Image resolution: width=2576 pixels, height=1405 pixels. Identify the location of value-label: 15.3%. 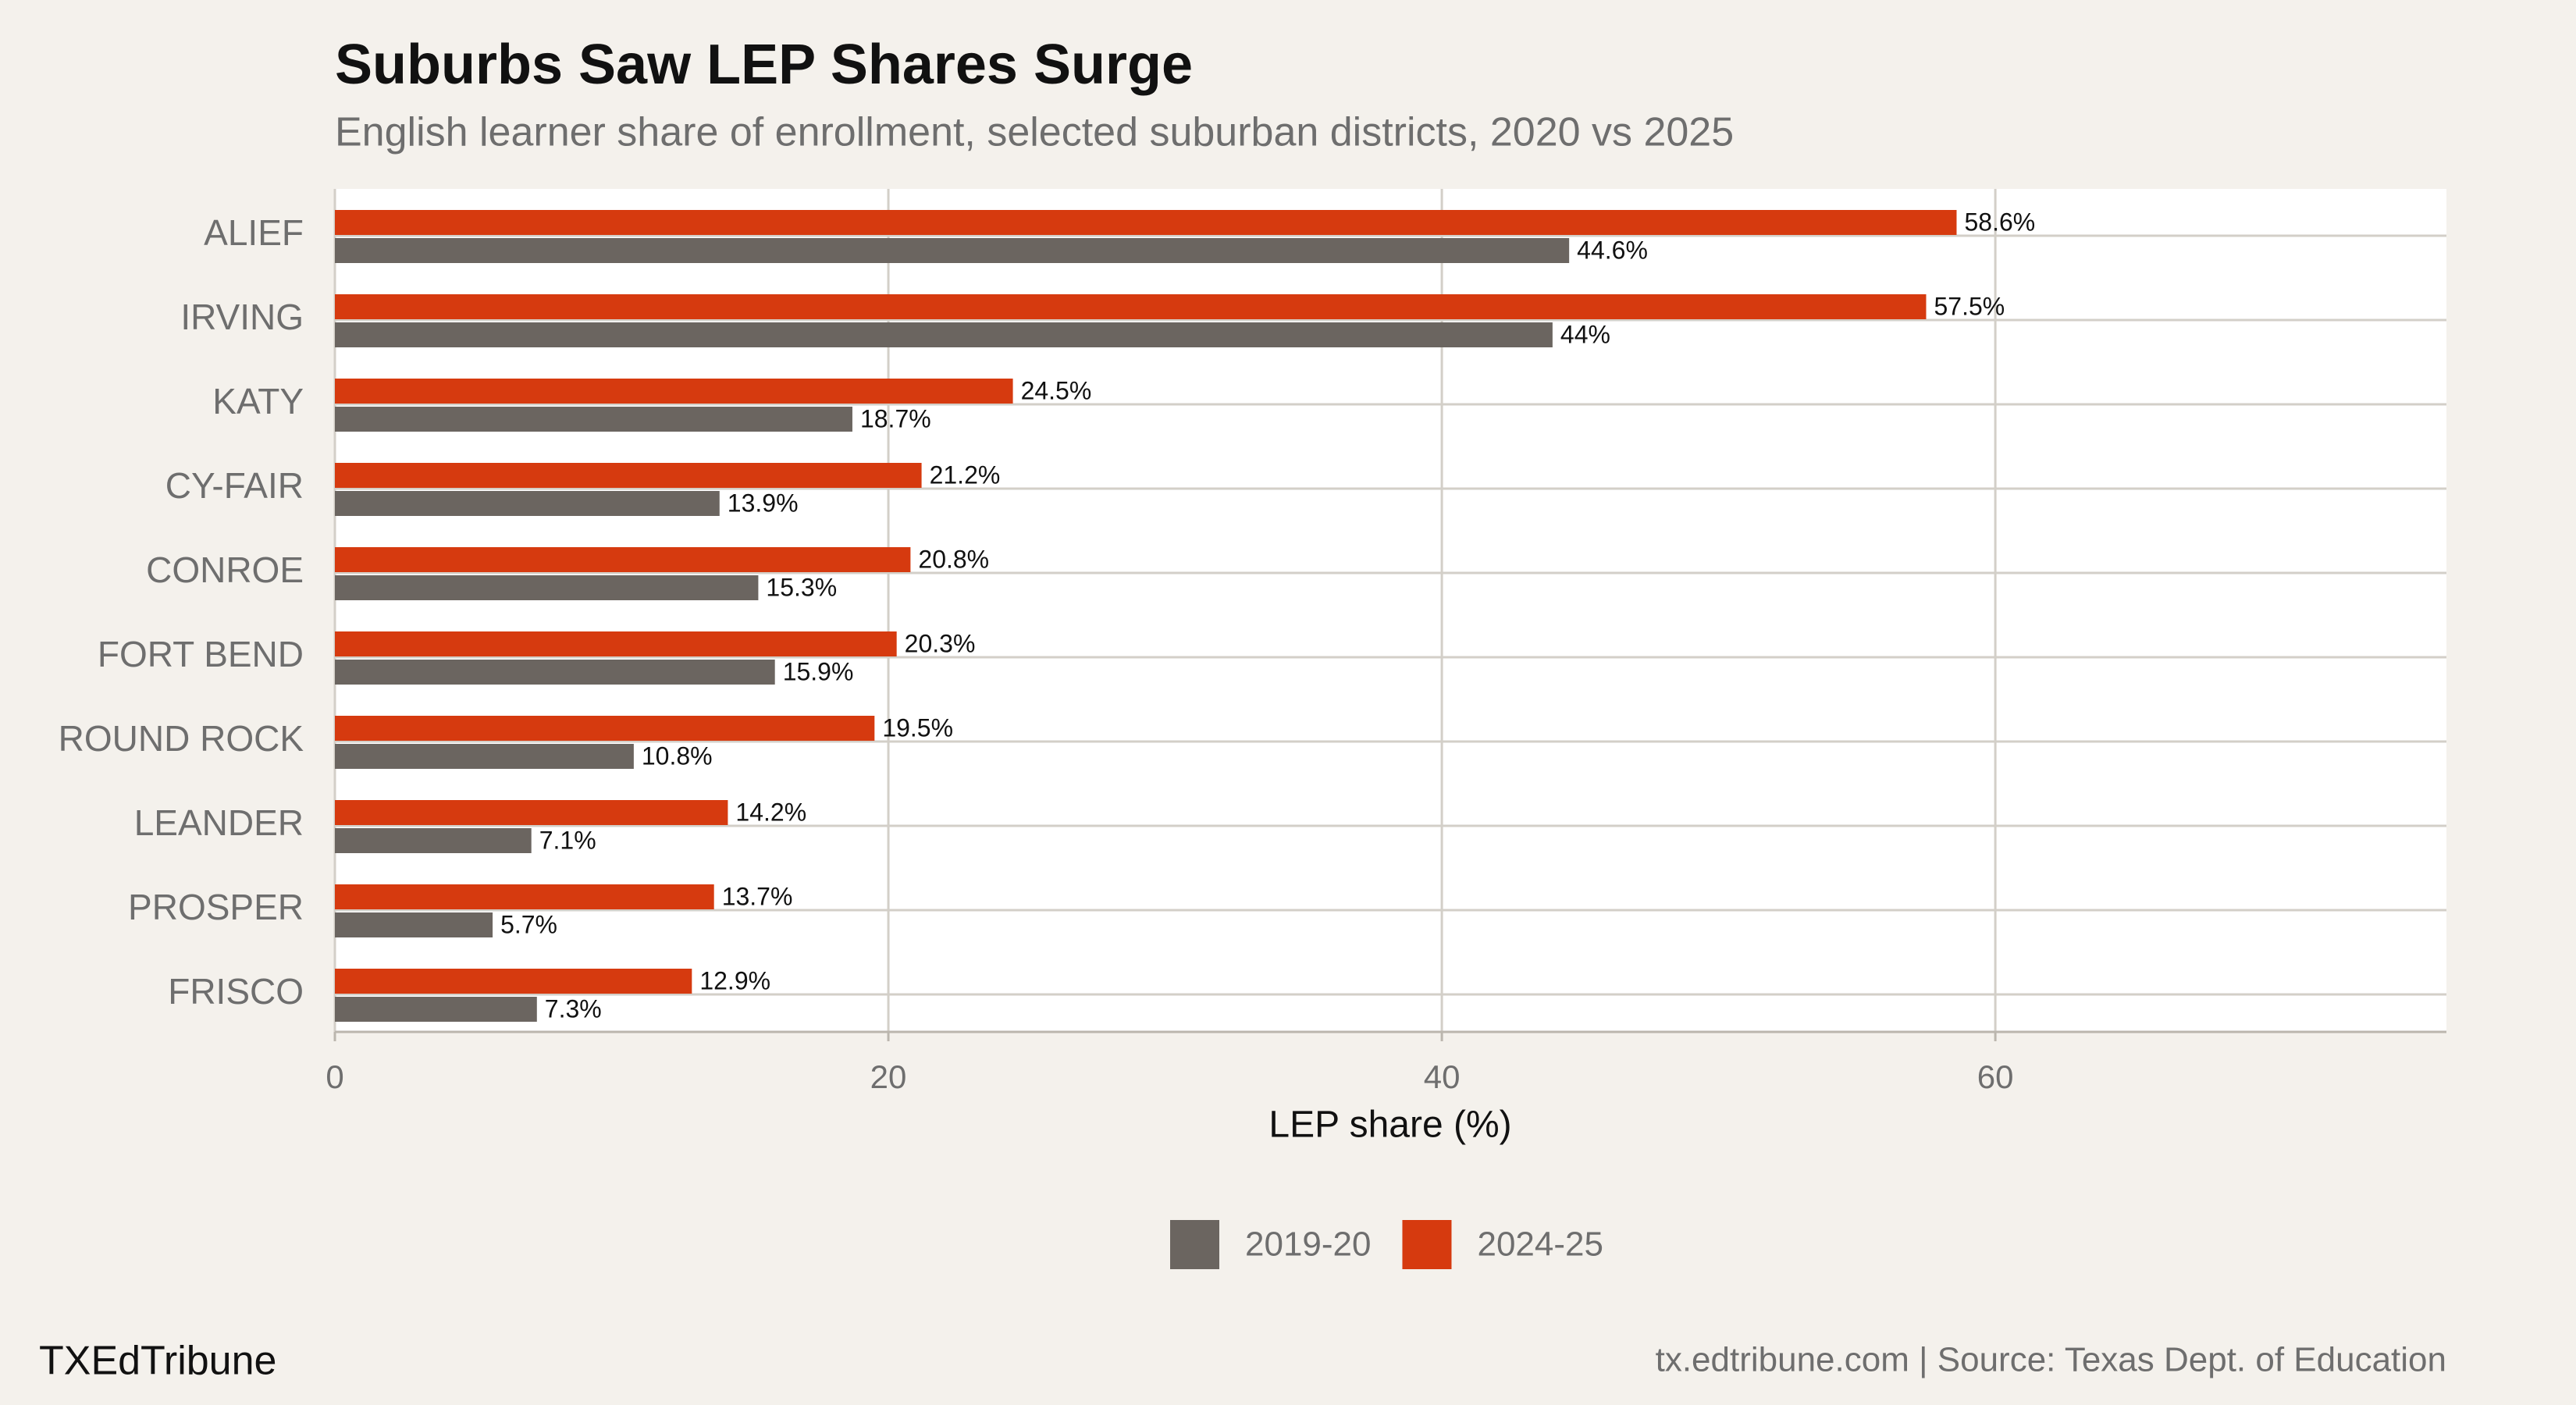
(801, 587).